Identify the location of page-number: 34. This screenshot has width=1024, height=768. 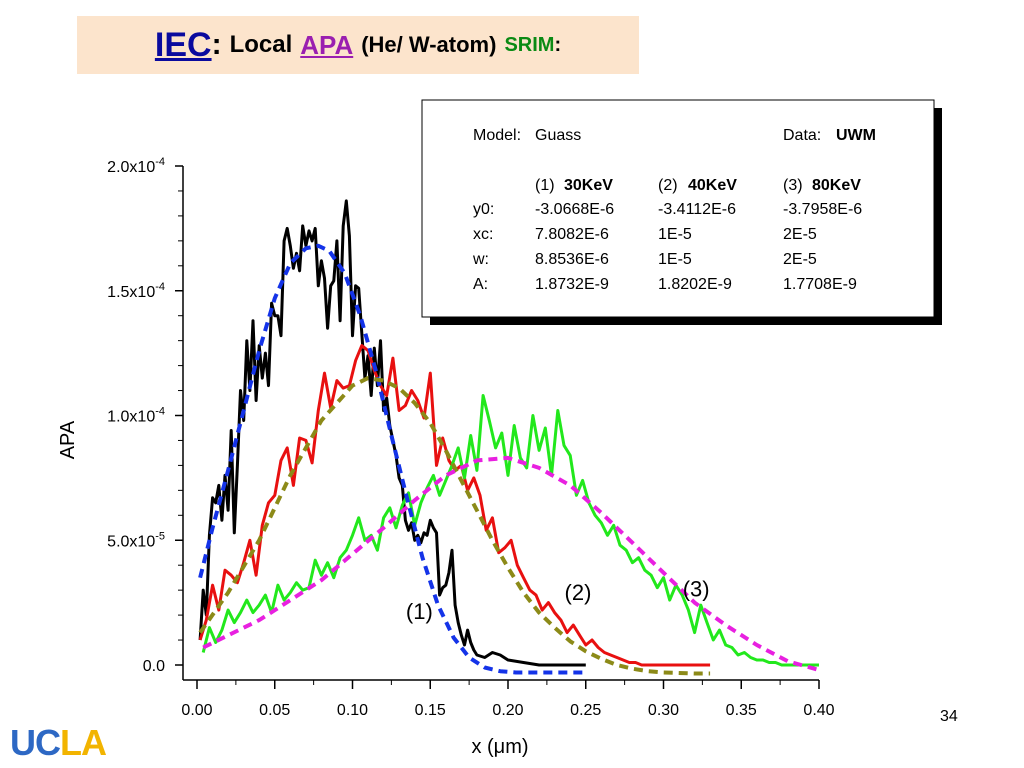
(949, 716).